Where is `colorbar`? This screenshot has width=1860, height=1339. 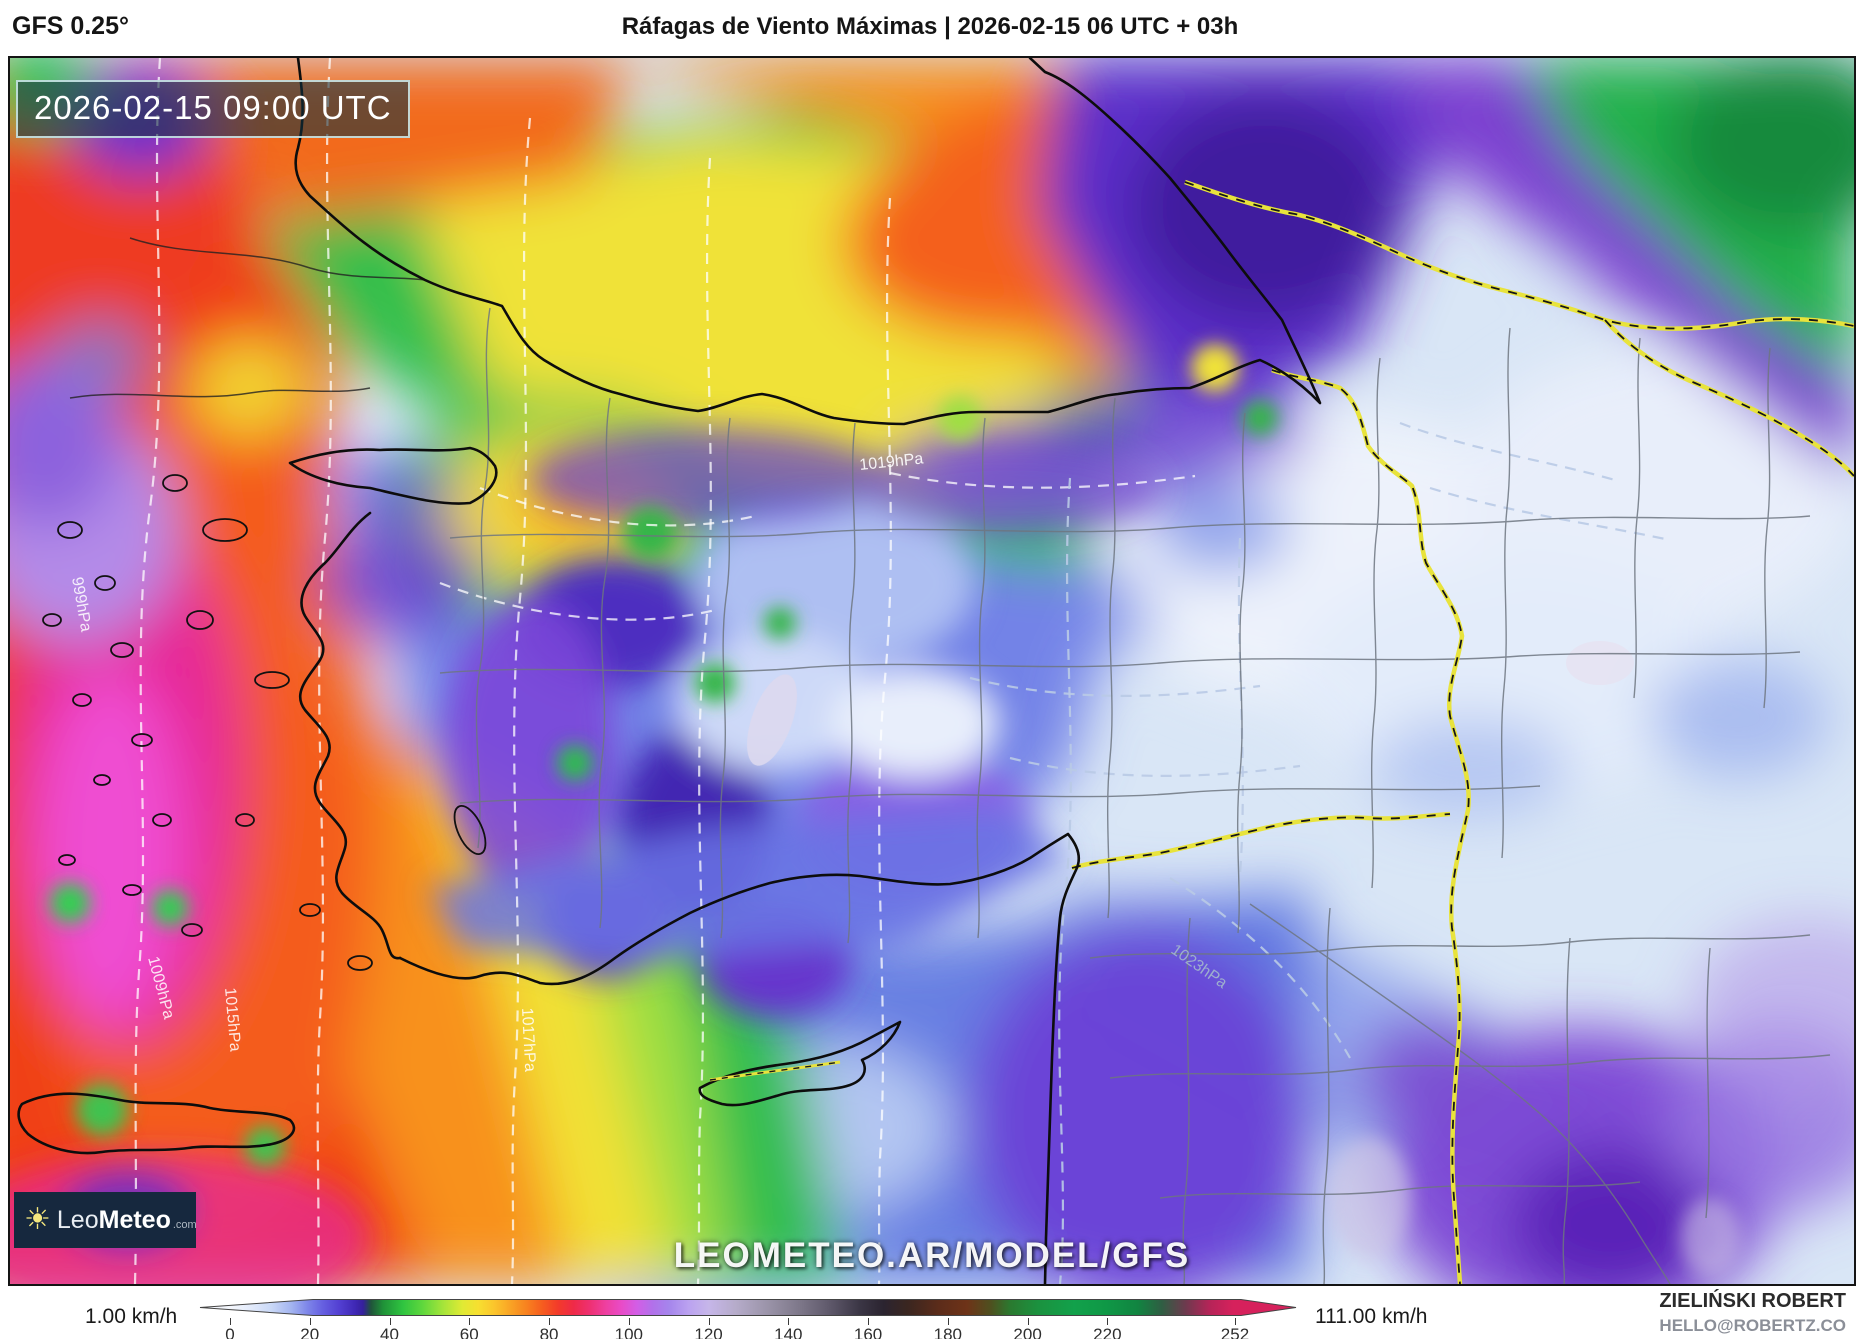
colorbar is located at coordinates (748, 1307).